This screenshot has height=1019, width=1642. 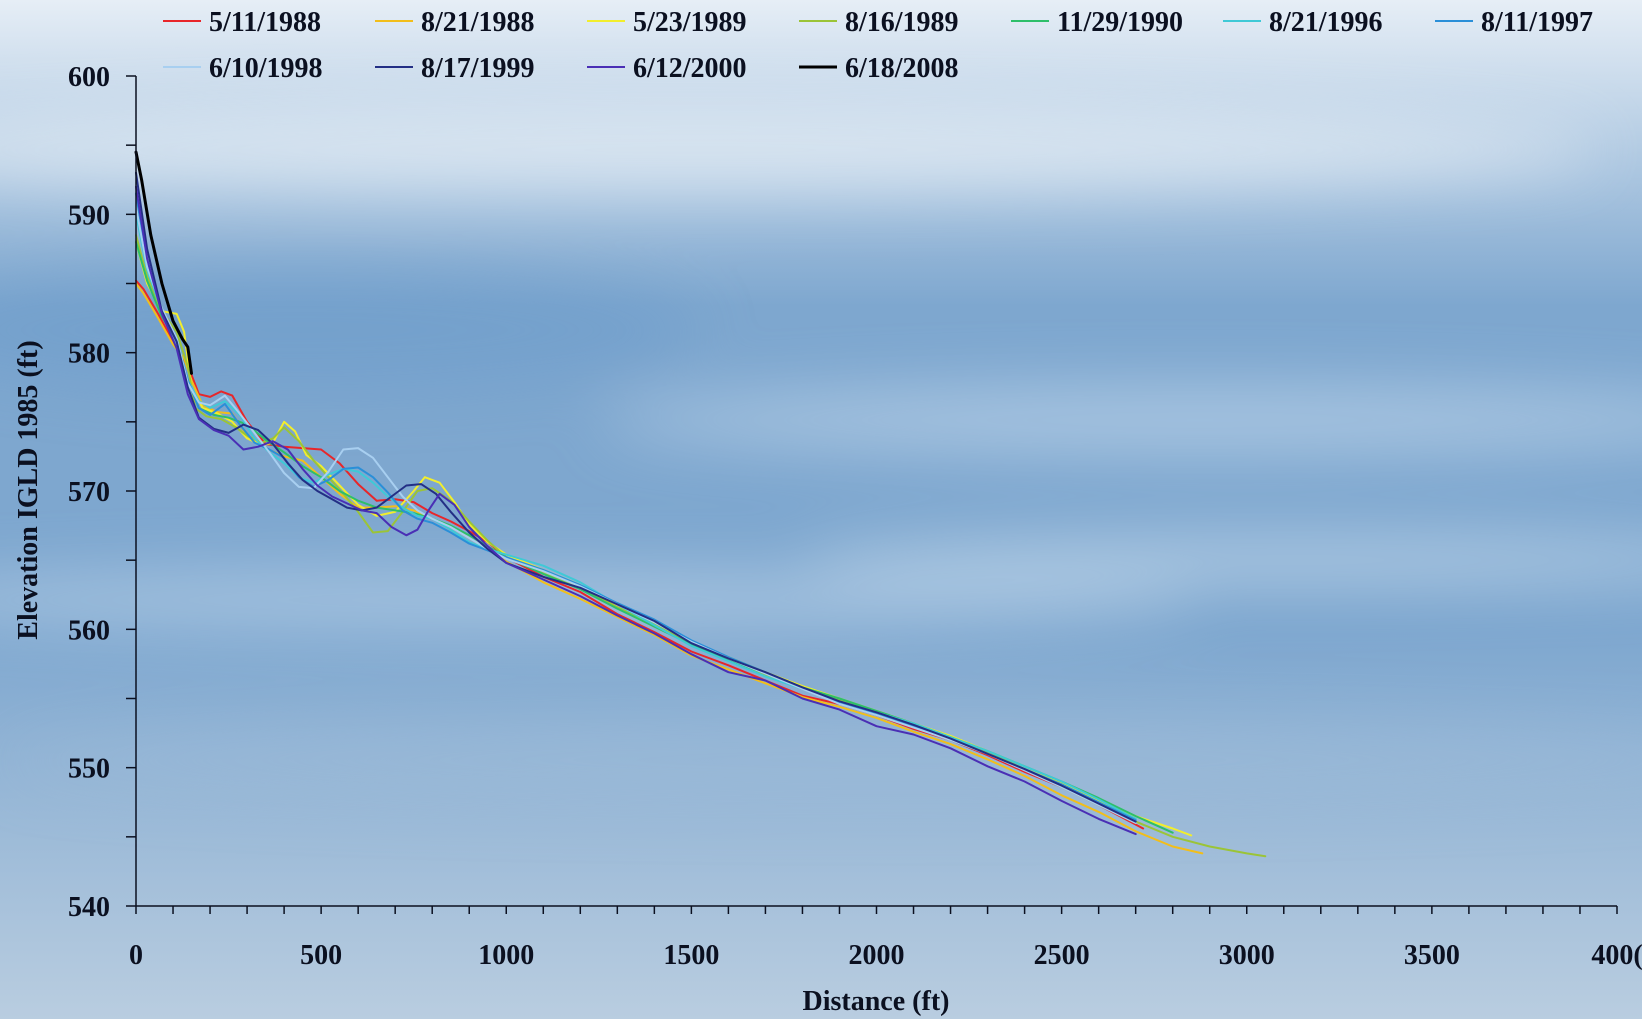 I want to click on x-tick-label: 3500, so click(x=1432, y=955).